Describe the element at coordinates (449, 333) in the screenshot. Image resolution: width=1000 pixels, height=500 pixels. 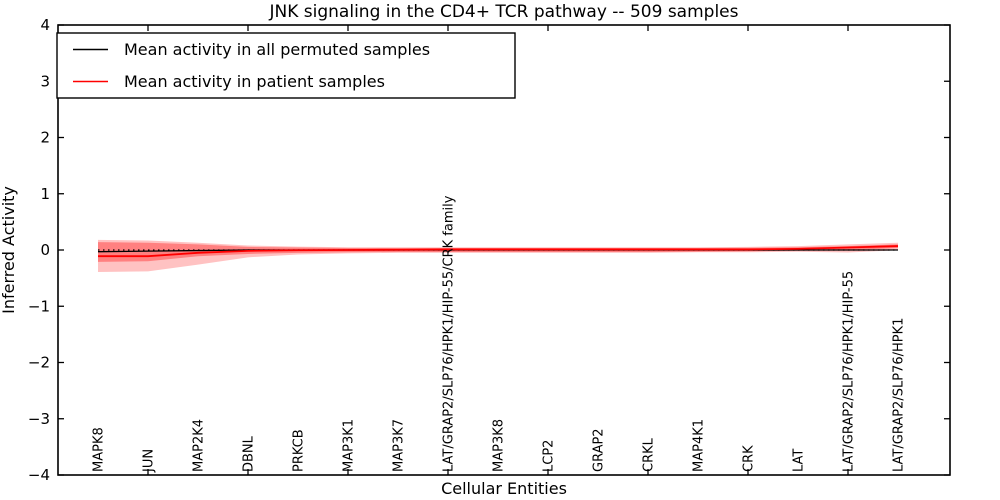
I see `x-tick-label: LAT/GRAP2/SLP76/HPK1/HIP-55/CRK family` at that location.